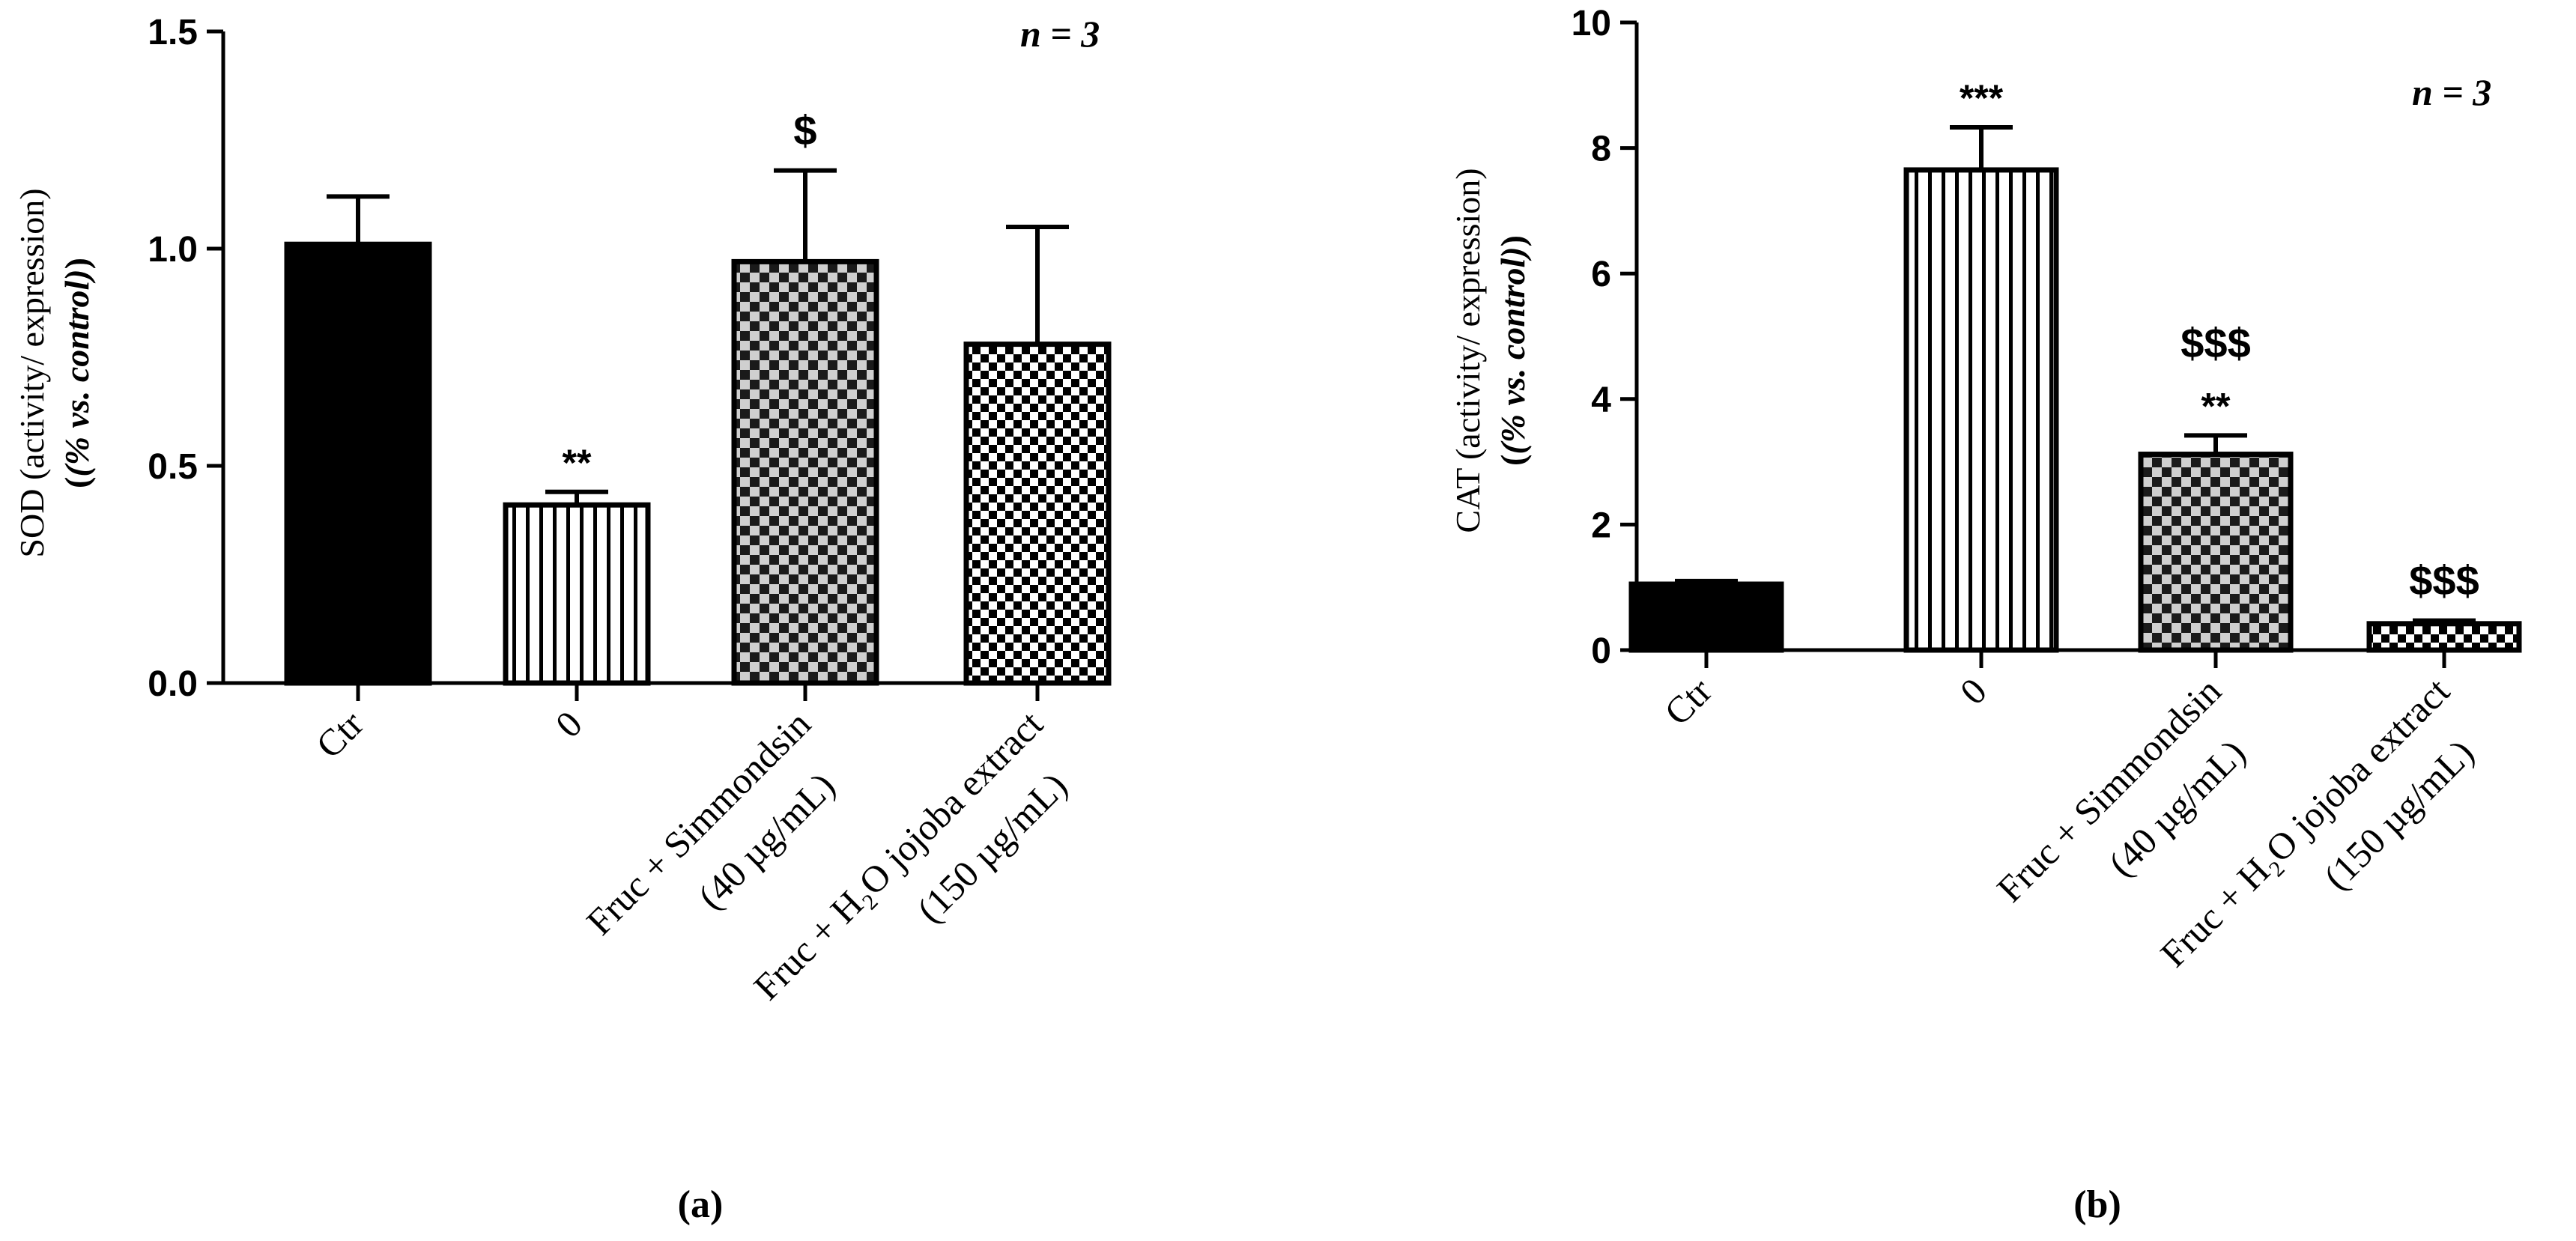  I want to click on sod-y-tick-label: 0.0, so click(173, 684).